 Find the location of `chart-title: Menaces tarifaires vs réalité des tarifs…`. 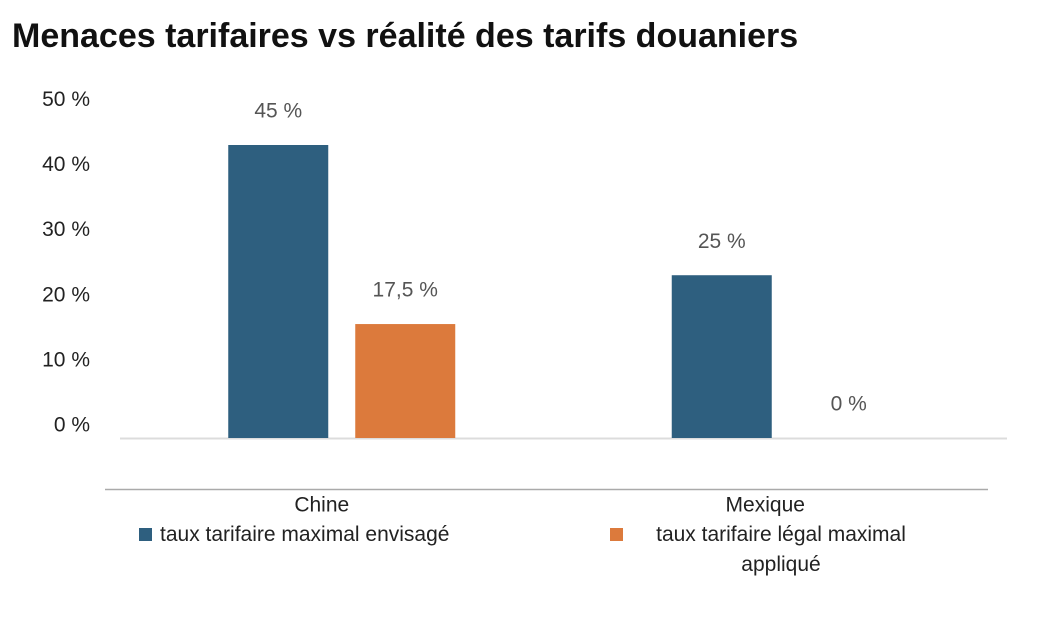

chart-title: Menaces tarifaires vs réalité des tarifs… is located at coordinates (405, 36).